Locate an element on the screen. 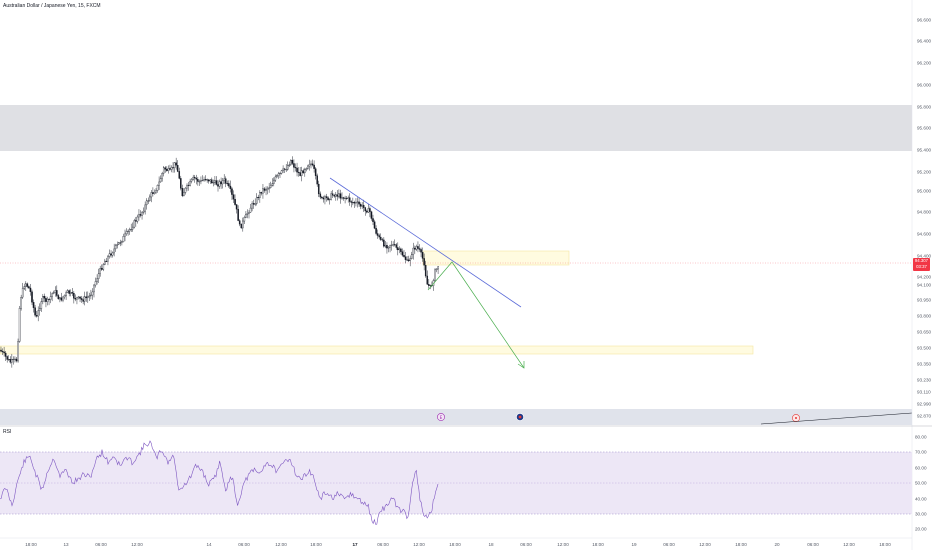 This screenshot has height=550, width=932. rsi-line is located at coordinates (219, 482).